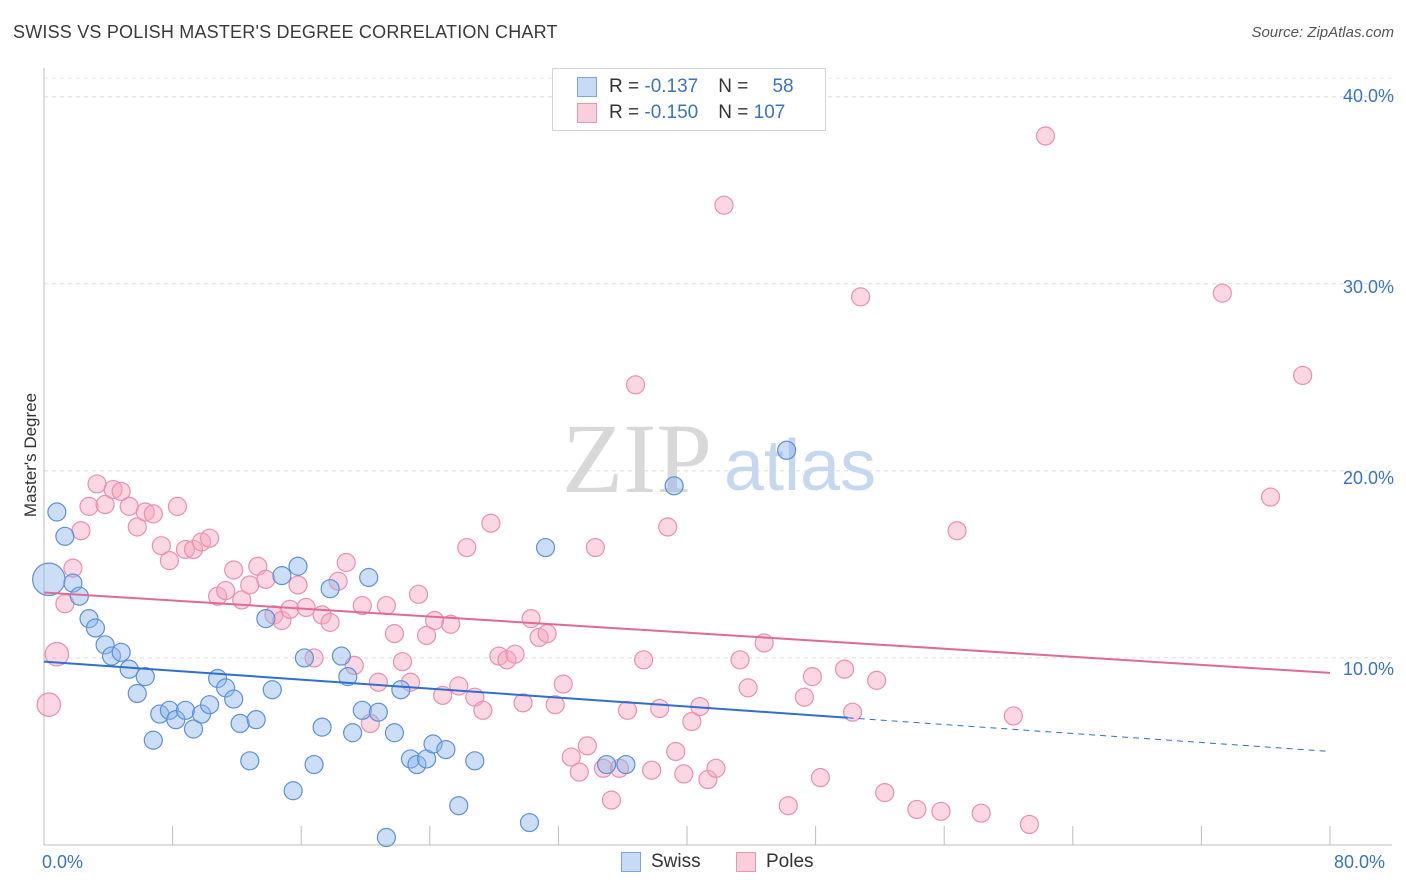  I want to click on legend-row-swiss: R = -0.137 N = 58, so click(685, 87).